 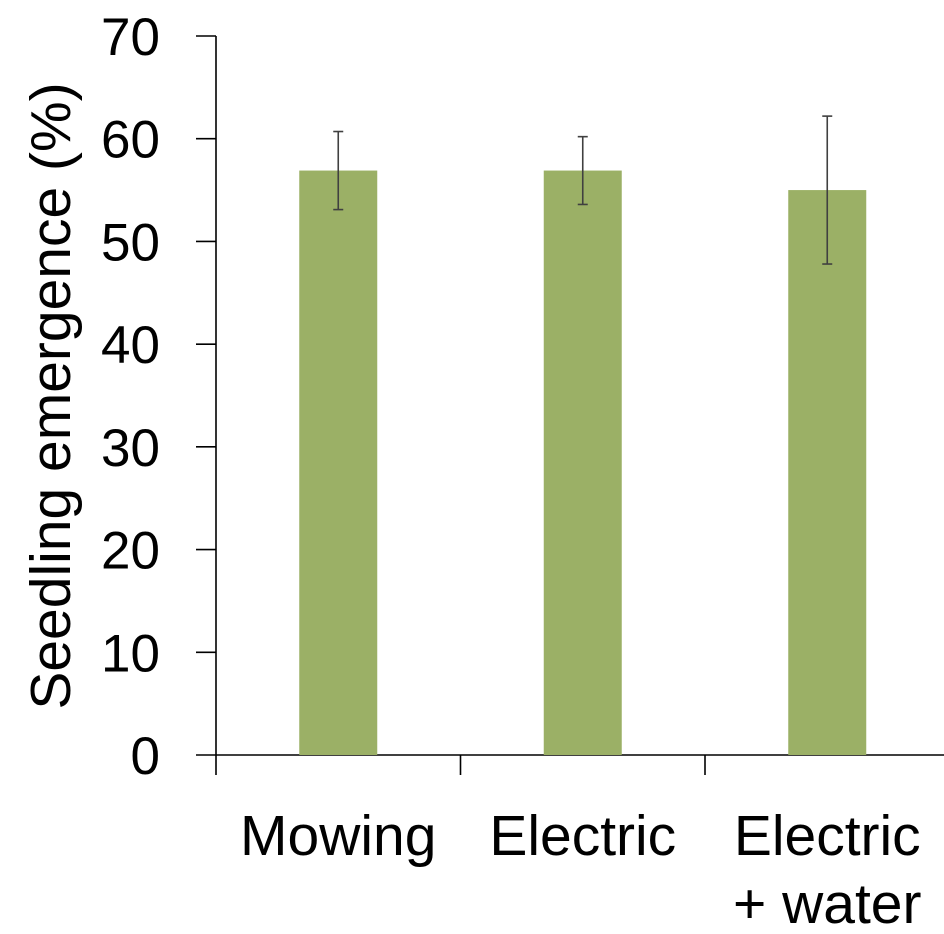 What do you see at coordinates (145, 756) in the screenshot?
I see `y-tick-label: 0` at bounding box center [145, 756].